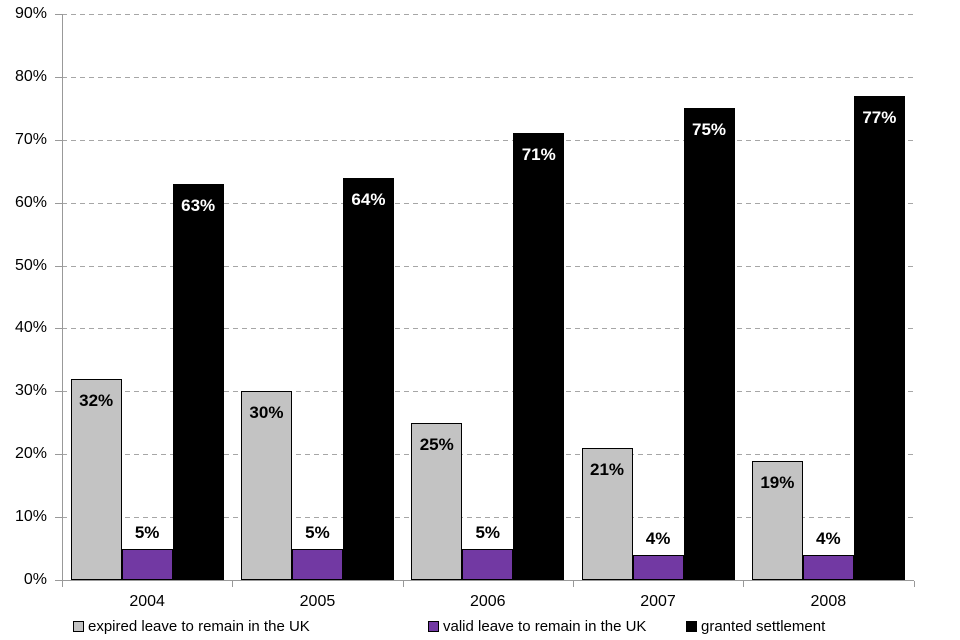 Image resolution: width=960 pixels, height=640 pixels. Describe the element at coordinates (607, 469) in the screenshot. I see `bar-label: 21%` at that location.